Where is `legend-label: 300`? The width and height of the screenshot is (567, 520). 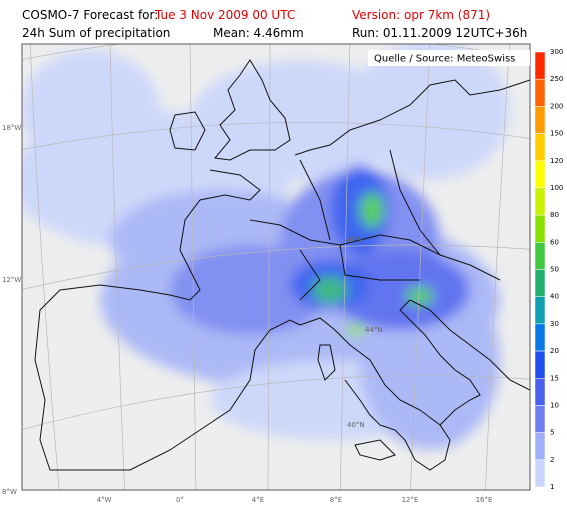
legend-label: 300 is located at coordinates (556, 52).